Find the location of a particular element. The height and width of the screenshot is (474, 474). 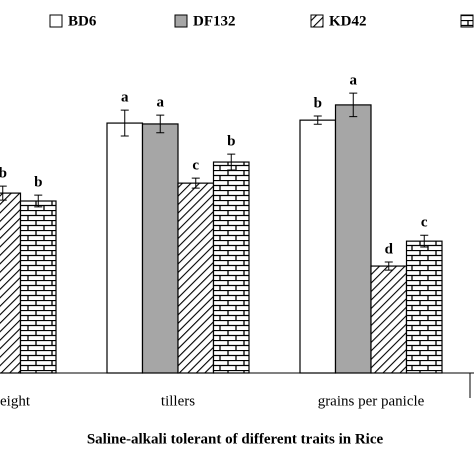

legend-label: BD6 is located at coordinates (82, 21).